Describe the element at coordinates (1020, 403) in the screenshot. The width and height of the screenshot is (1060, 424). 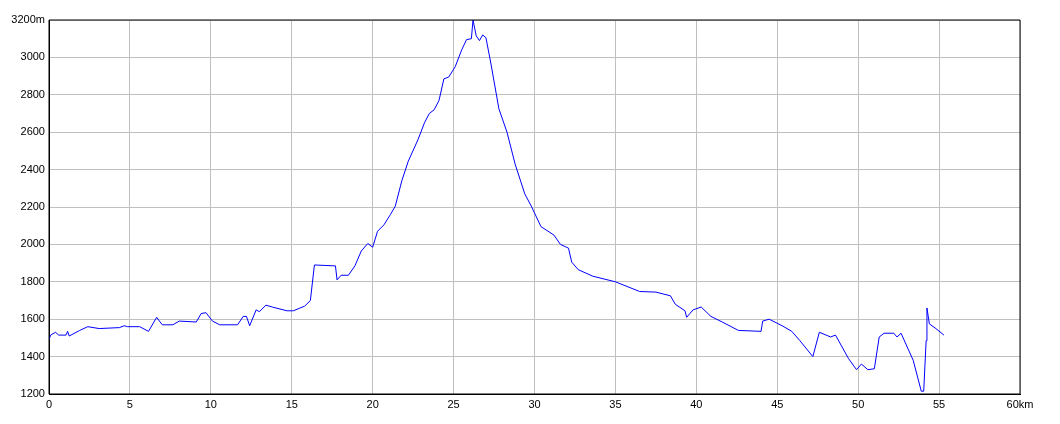
I see `x-tick-label: 60km` at that location.